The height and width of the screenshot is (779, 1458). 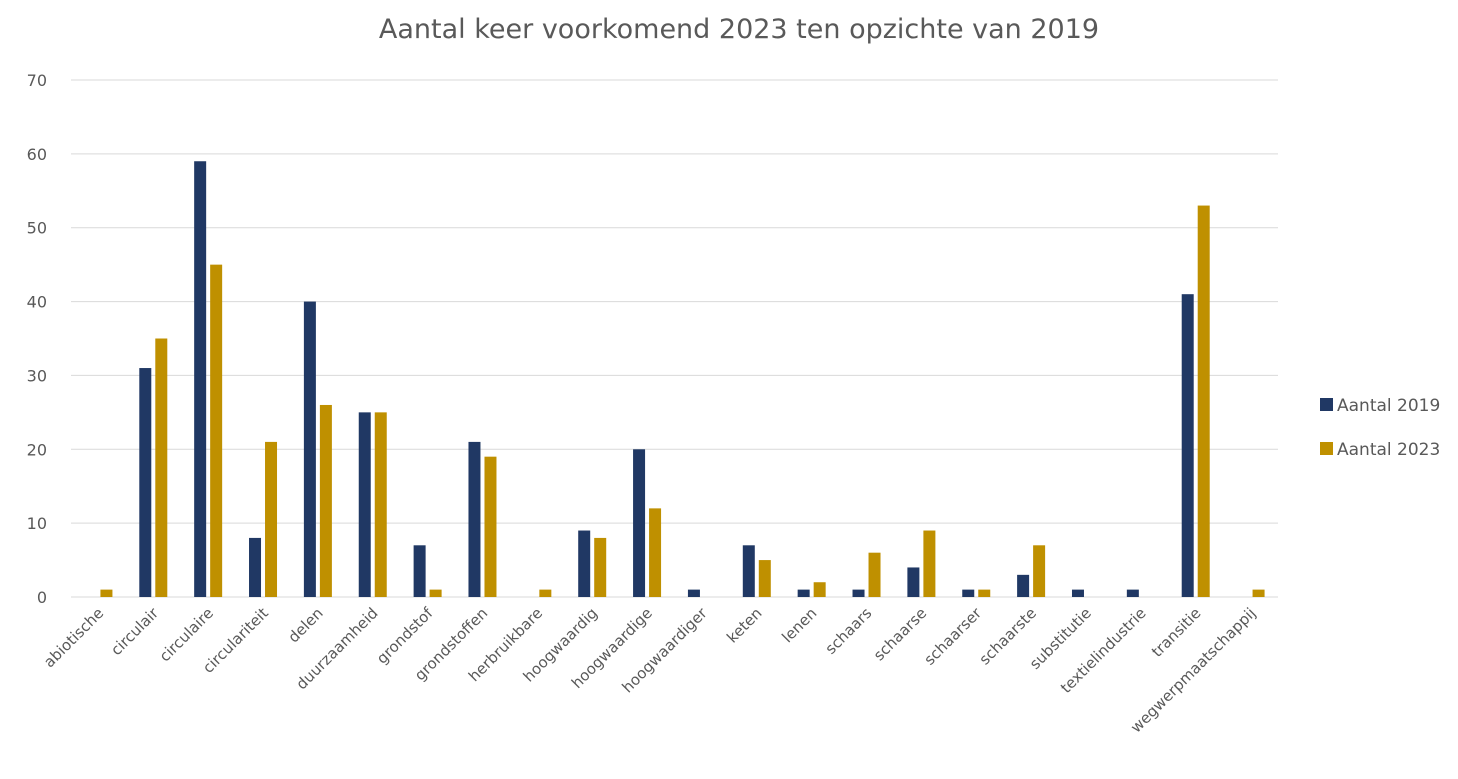 I want to click on y-tick-label: 70, so click(x=37, y=80).